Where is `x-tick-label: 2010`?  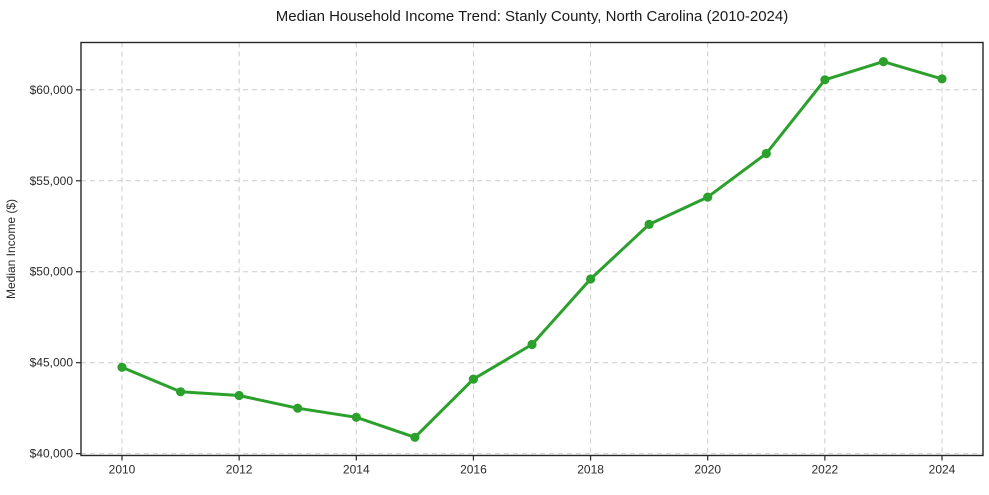 x-tick-label: 2010 is located at coordinates (122, 470).